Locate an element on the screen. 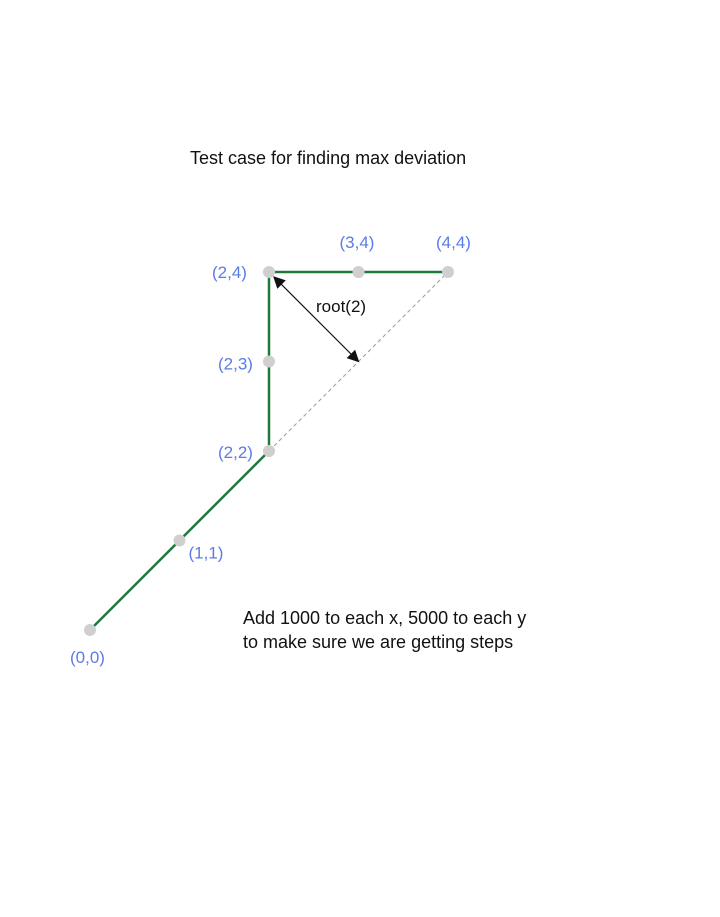 This screenshot has height=917, width=720. point-label: (2,4) is located at coordinates (229, 272).